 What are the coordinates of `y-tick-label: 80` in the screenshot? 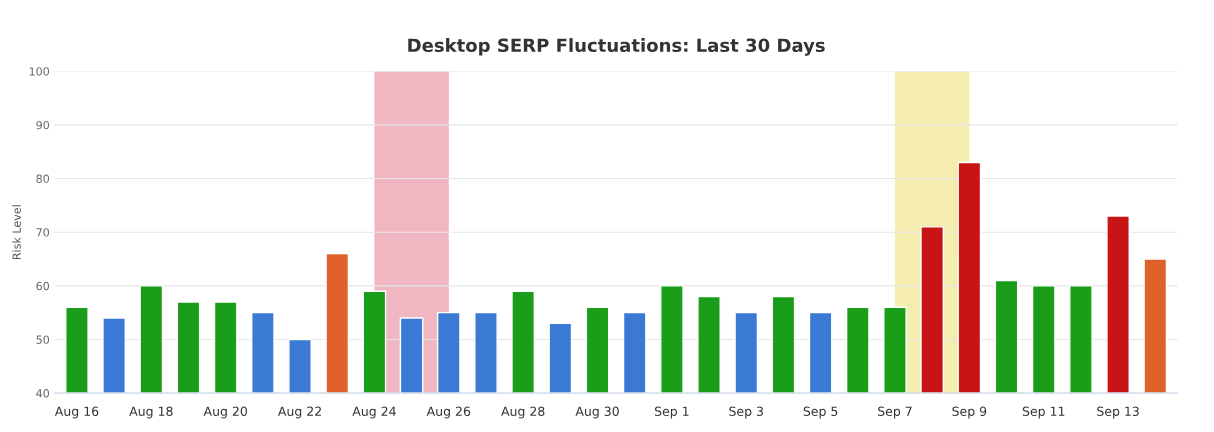 It's located at (43, 178).